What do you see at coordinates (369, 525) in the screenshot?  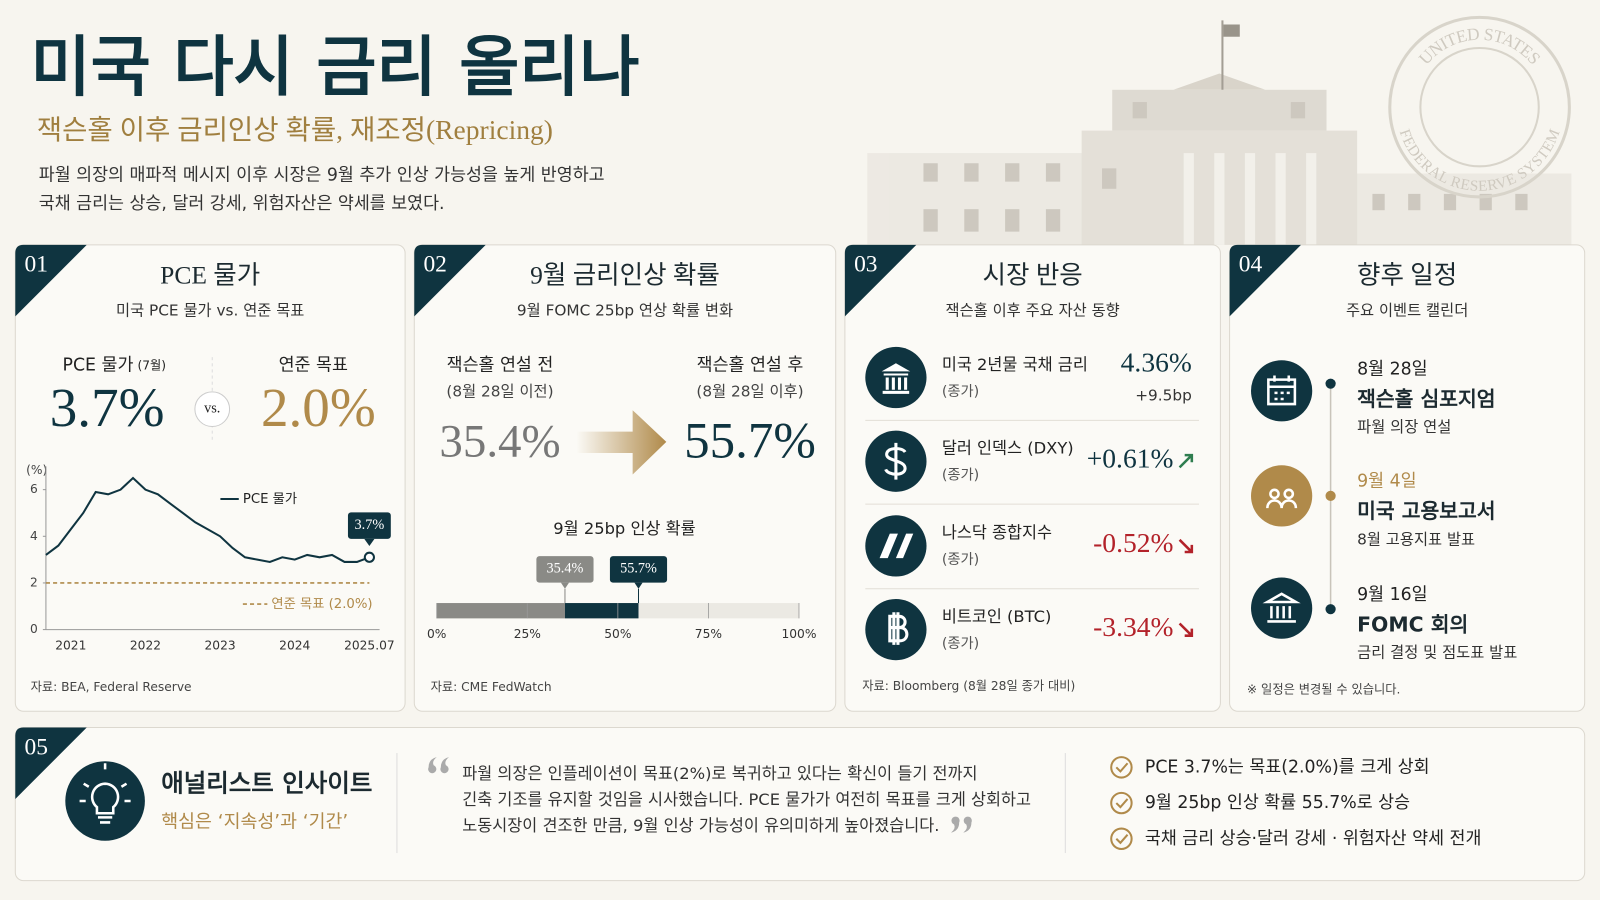 I see `annotation-box` at bounding box center [369, 525].